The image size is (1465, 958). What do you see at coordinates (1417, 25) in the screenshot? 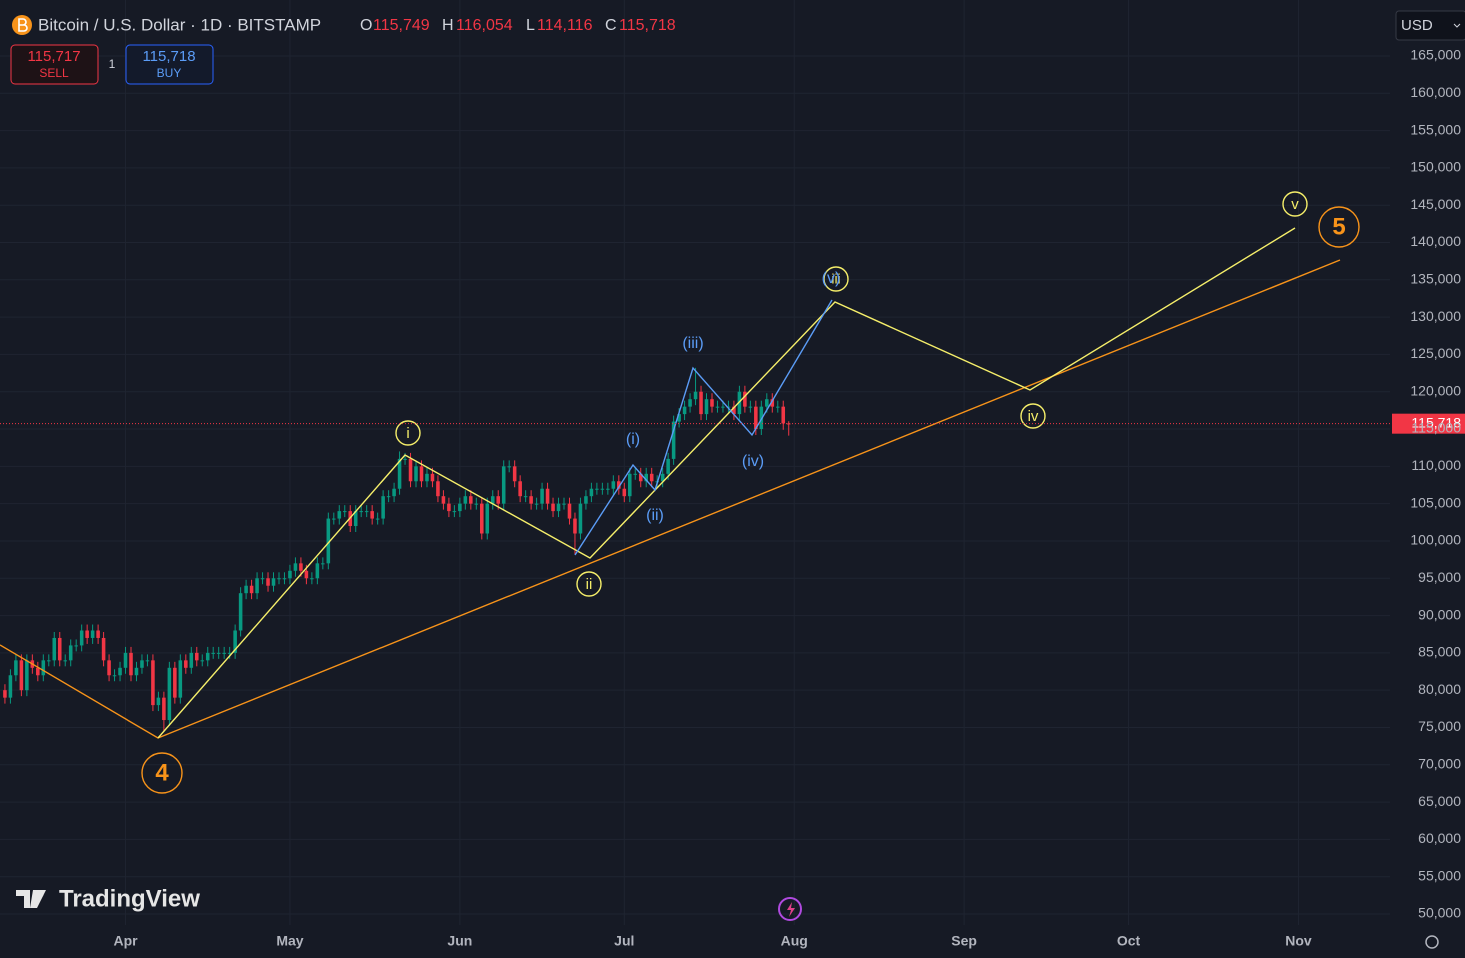
I see `currency: USD` at bounding box center [1417, 25].